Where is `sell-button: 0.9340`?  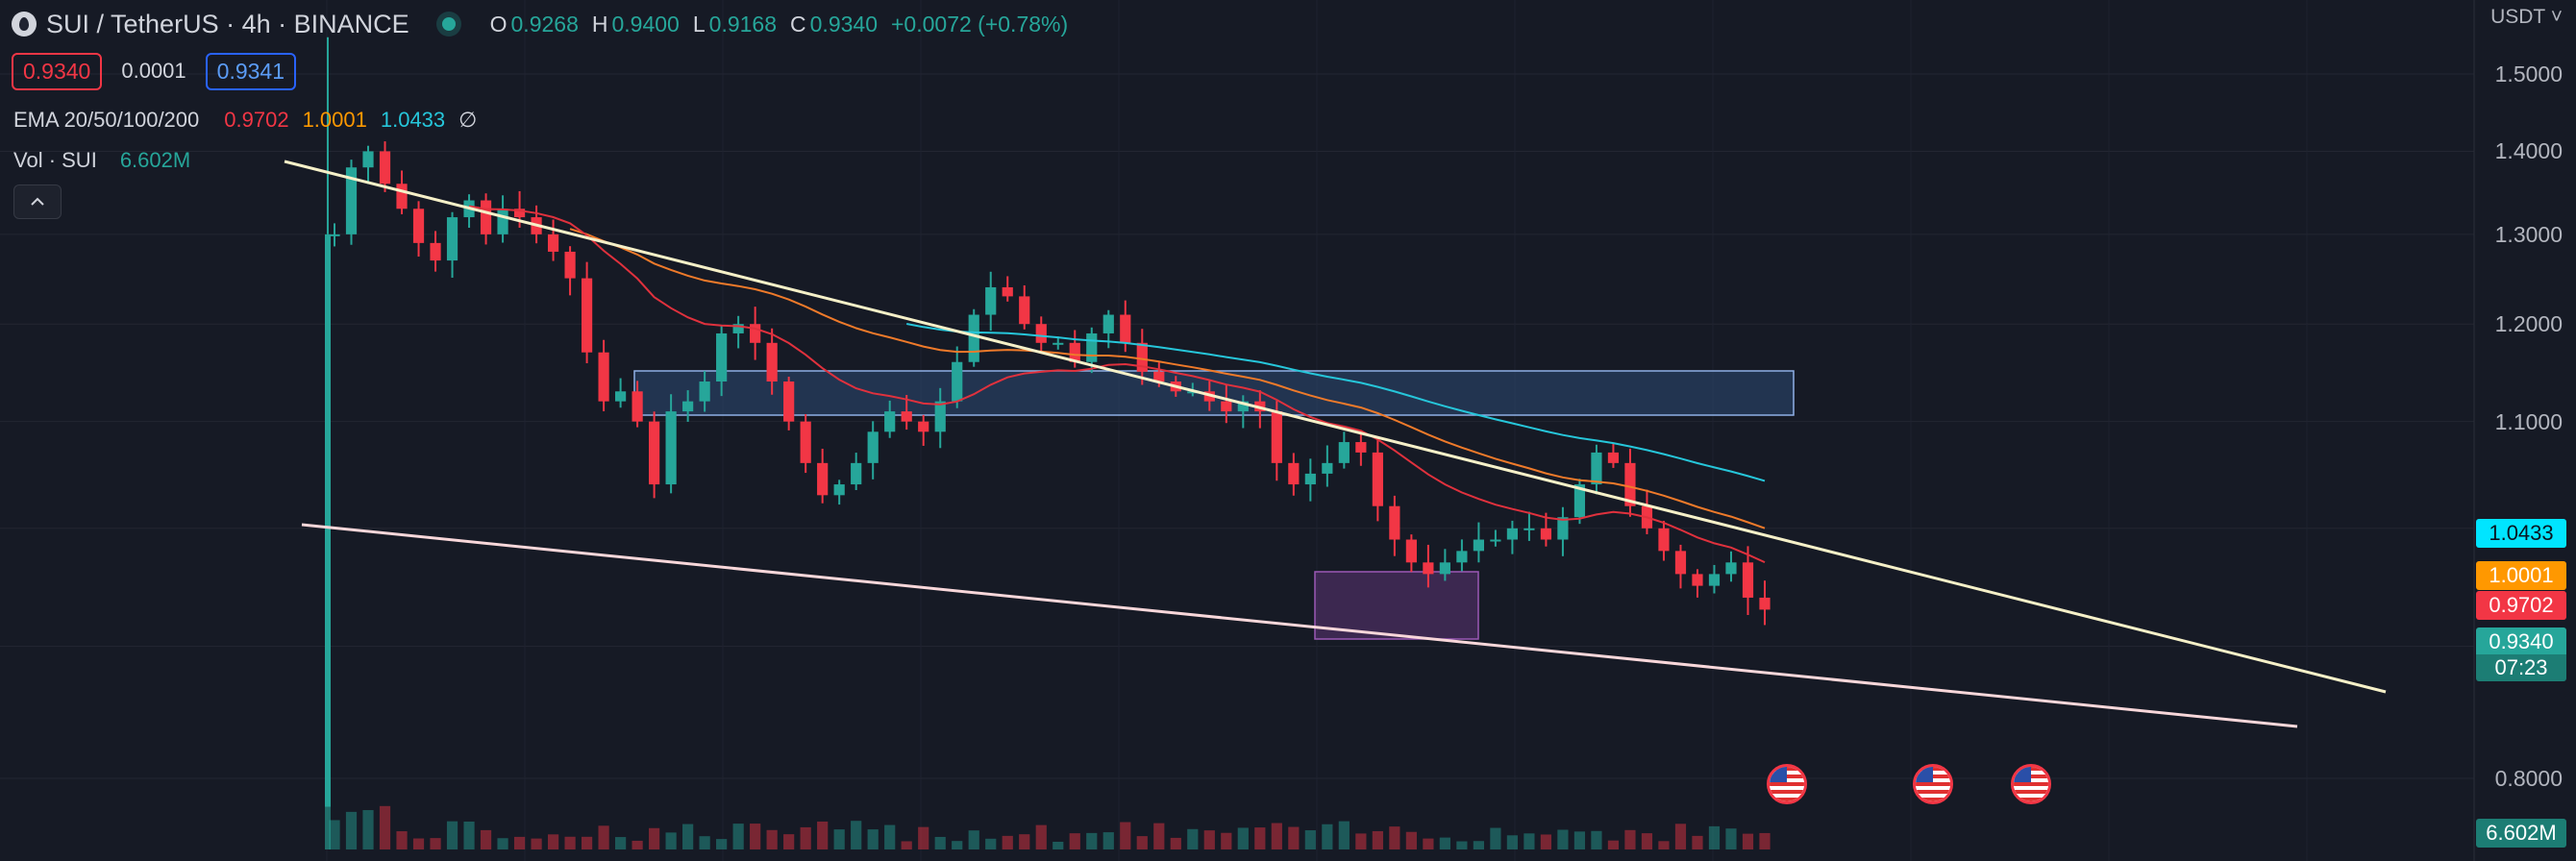 sell-button: 0.9340 is located at coordinates (57, 71).